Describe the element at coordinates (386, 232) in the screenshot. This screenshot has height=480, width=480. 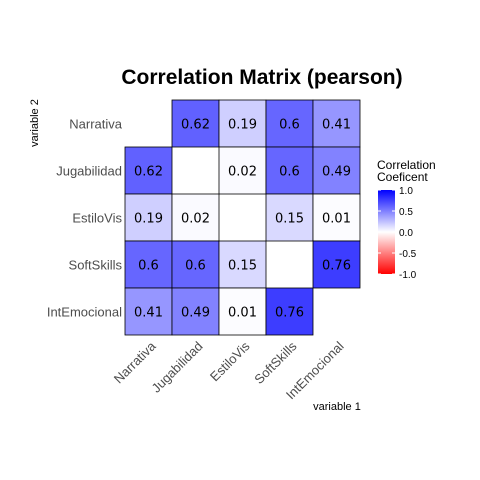
I see `legend-colorbar` at that location.